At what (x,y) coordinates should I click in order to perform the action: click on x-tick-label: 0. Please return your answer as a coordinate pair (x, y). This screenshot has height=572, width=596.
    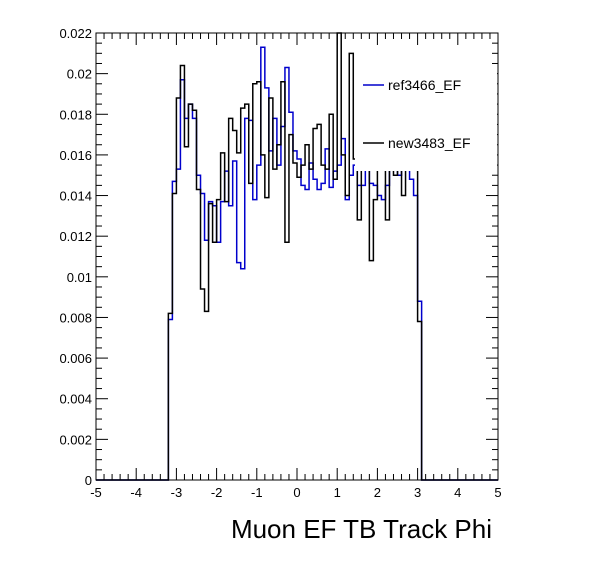
    Looking at the image, I should click on (296, 492).